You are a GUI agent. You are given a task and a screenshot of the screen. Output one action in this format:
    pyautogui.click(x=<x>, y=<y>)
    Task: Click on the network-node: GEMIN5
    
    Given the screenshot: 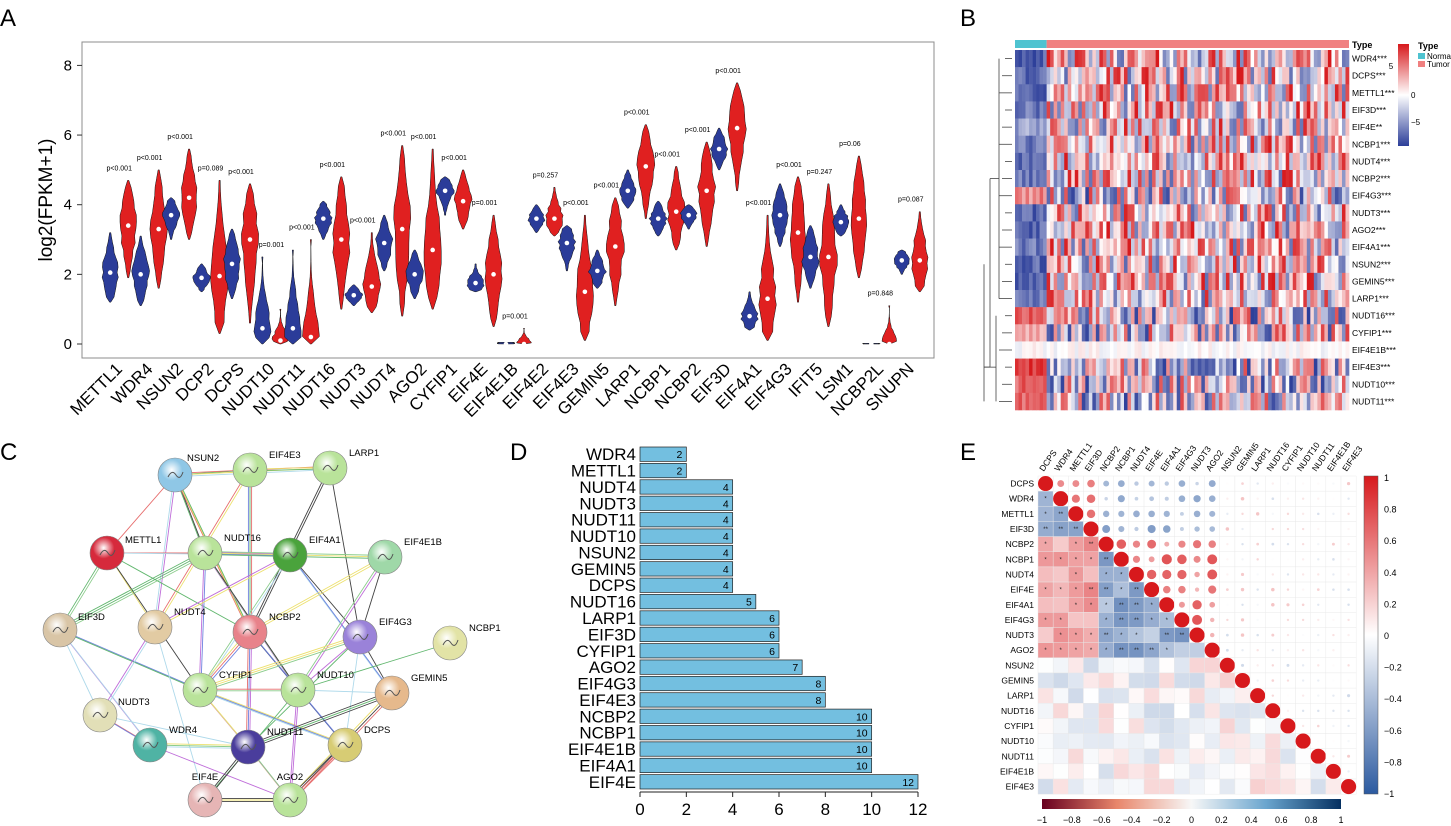 What is the action you would take?
    pyautogui.click(x=410, y=692)
    